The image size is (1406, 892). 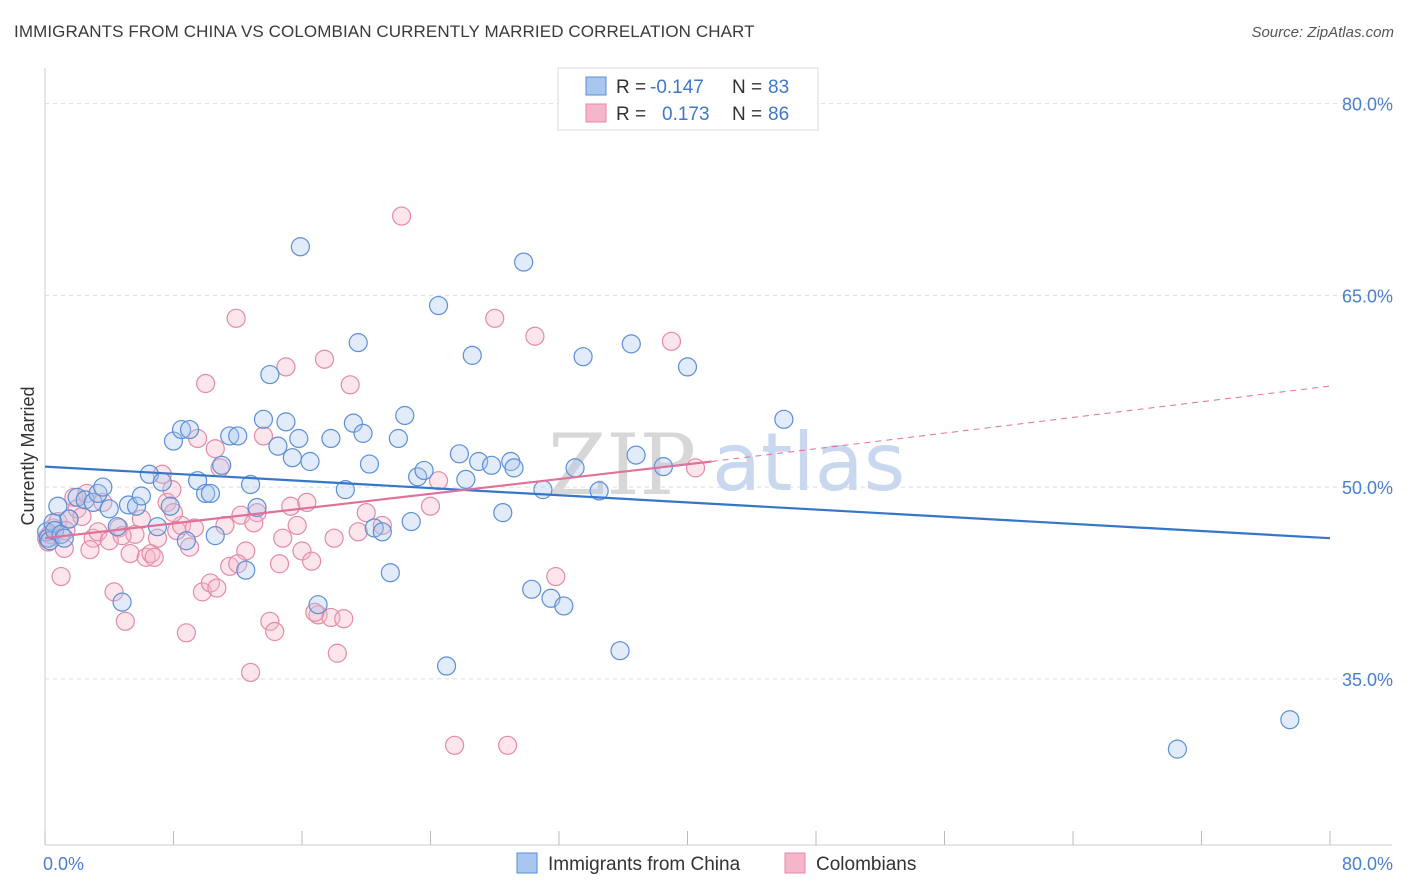 I want to click on legend-bottom: Immigrants from China Colombians, so click(x=716, y=863).